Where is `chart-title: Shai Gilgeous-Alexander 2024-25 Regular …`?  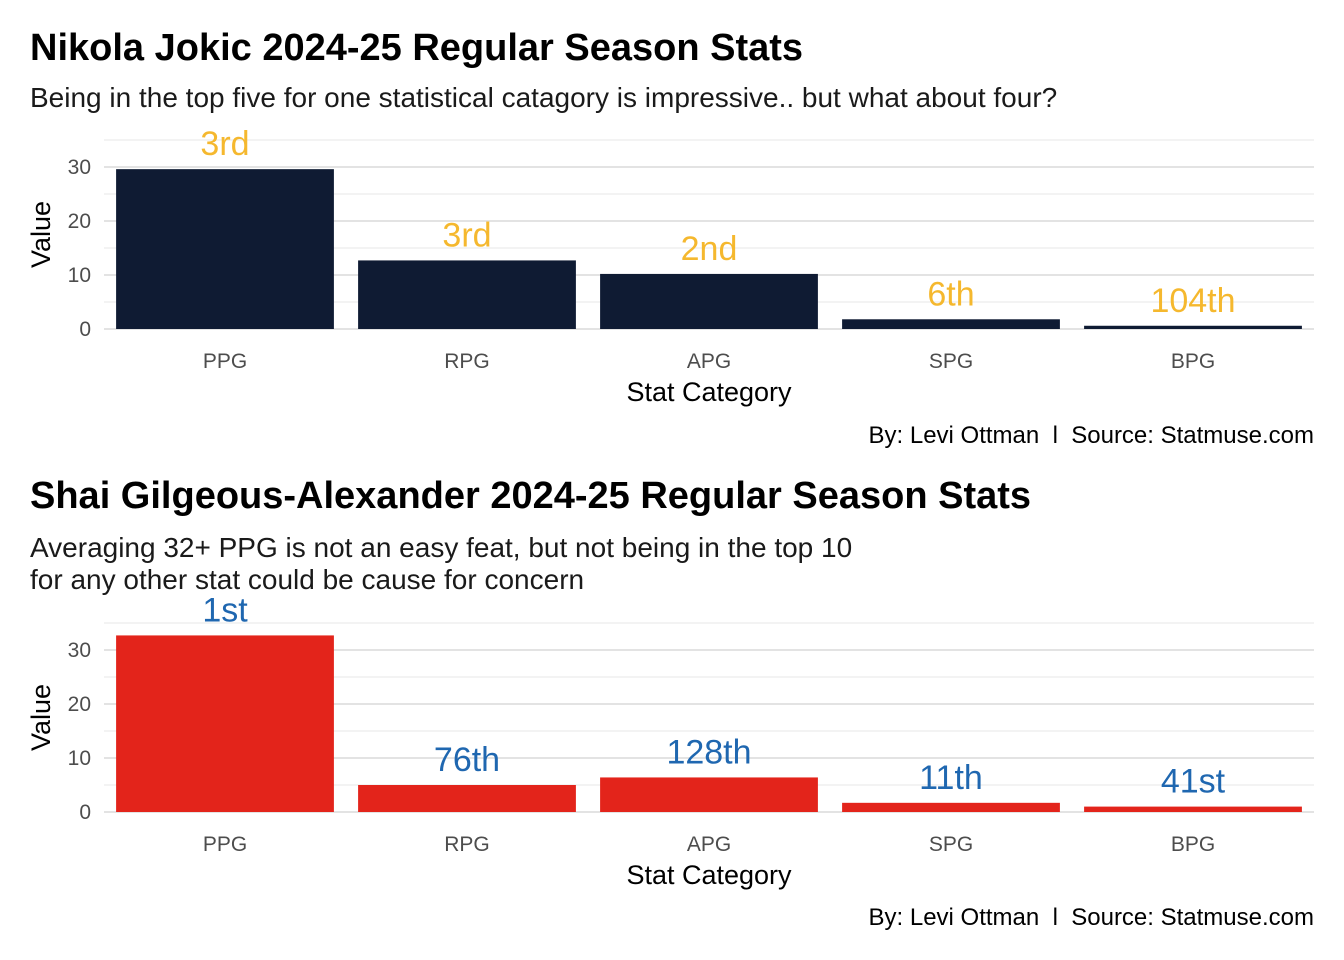 chart-title: Shai Gilgeous-Alexander 2024-25 Regular … is located at coordinates (530, 496).